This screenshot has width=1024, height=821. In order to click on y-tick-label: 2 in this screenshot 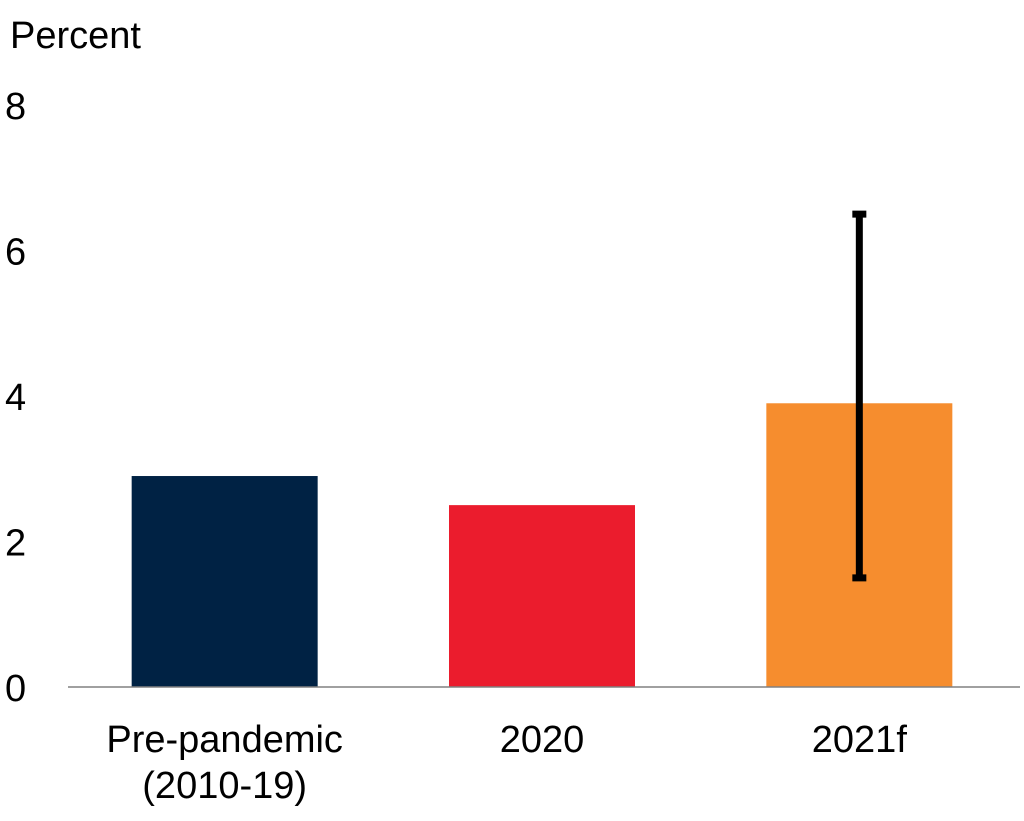, I will do `click(15, 544)`.